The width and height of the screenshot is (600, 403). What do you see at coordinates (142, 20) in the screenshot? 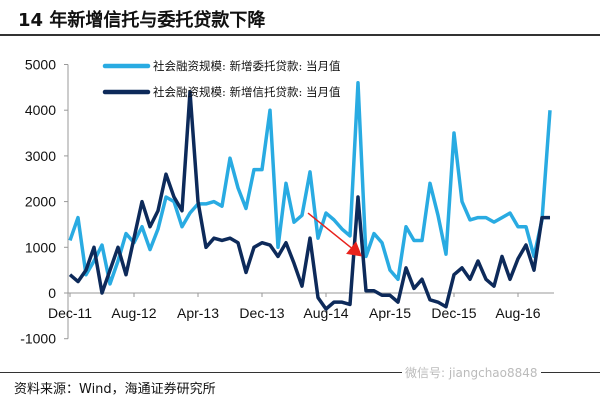
I see `chart-title: 14 年新增信托与委托贷款下降` at bounding box center [142, 20].